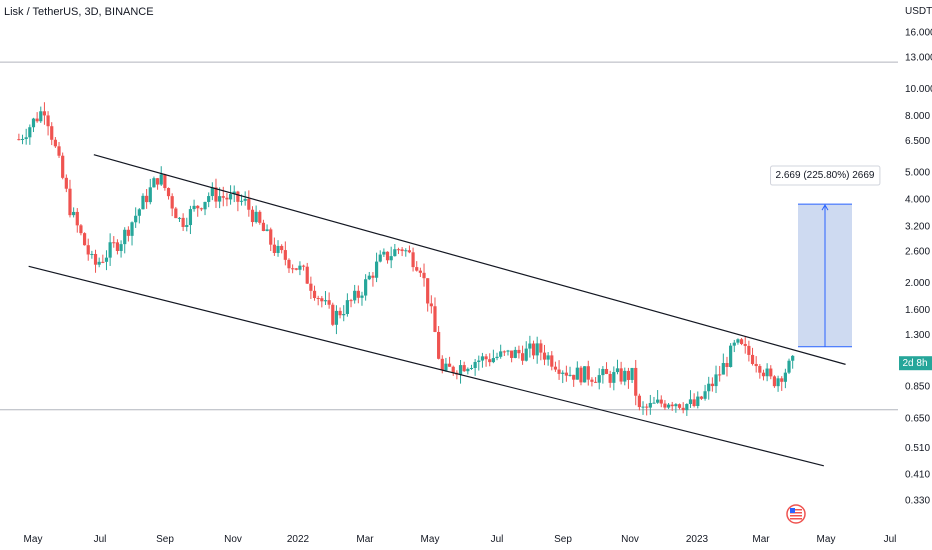 This screenshot has height=550, width=932. What do you see at coordinates (917, 386) in the screenshot?
I see `price-tick: 0.850` at bounding box center [917, 386].